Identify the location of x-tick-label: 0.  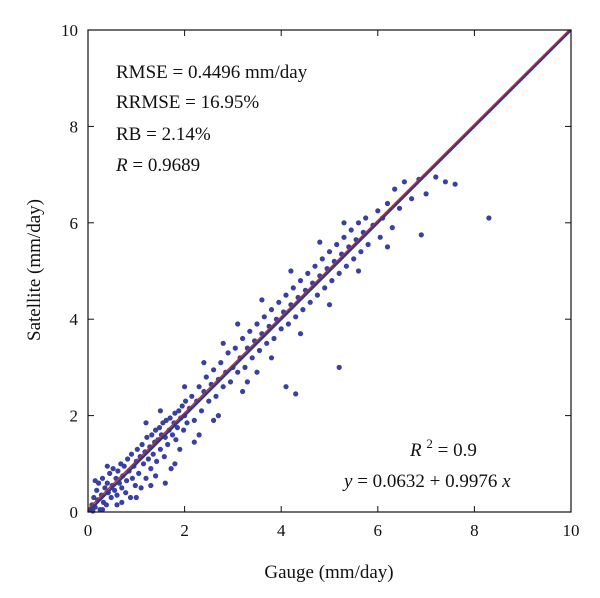
(88, 530).